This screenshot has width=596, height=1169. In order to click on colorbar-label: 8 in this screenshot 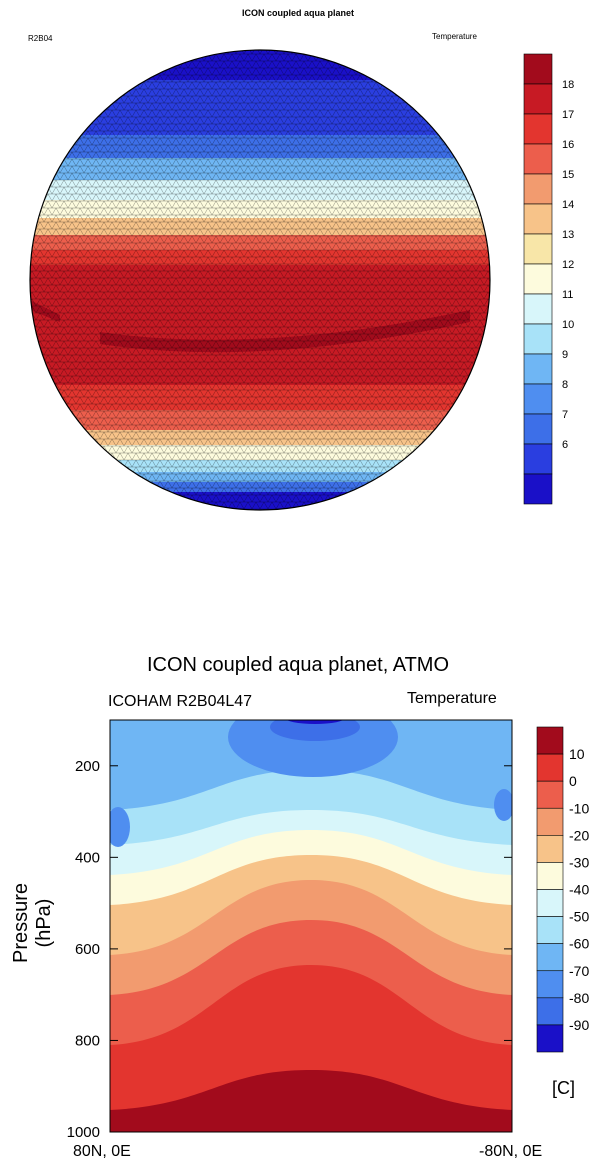, I will do `click(565, 385)`.